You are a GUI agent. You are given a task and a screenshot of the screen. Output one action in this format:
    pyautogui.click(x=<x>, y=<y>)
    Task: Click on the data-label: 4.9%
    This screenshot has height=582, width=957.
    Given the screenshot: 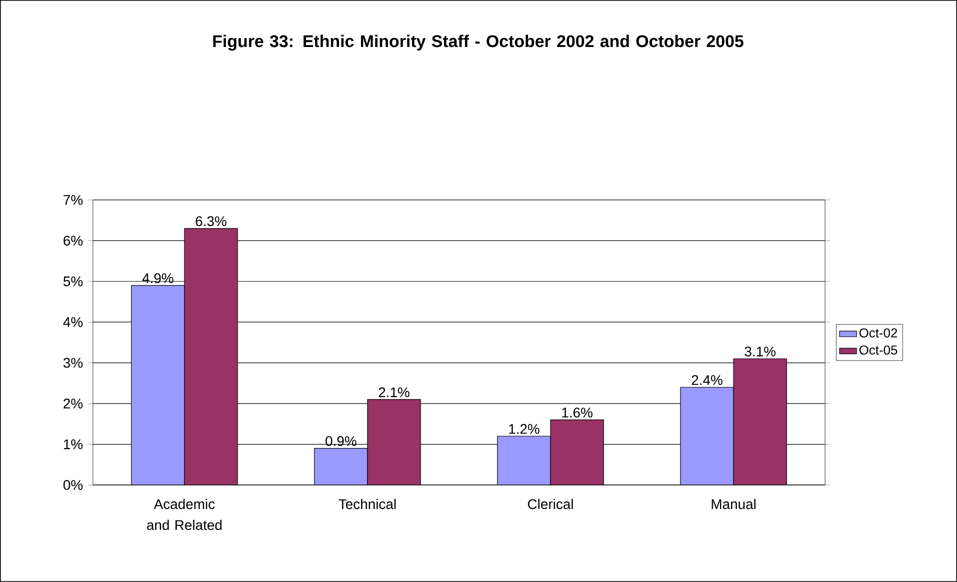 What is the action you would take?
    pyautogui.click(x=158, y=278)
    